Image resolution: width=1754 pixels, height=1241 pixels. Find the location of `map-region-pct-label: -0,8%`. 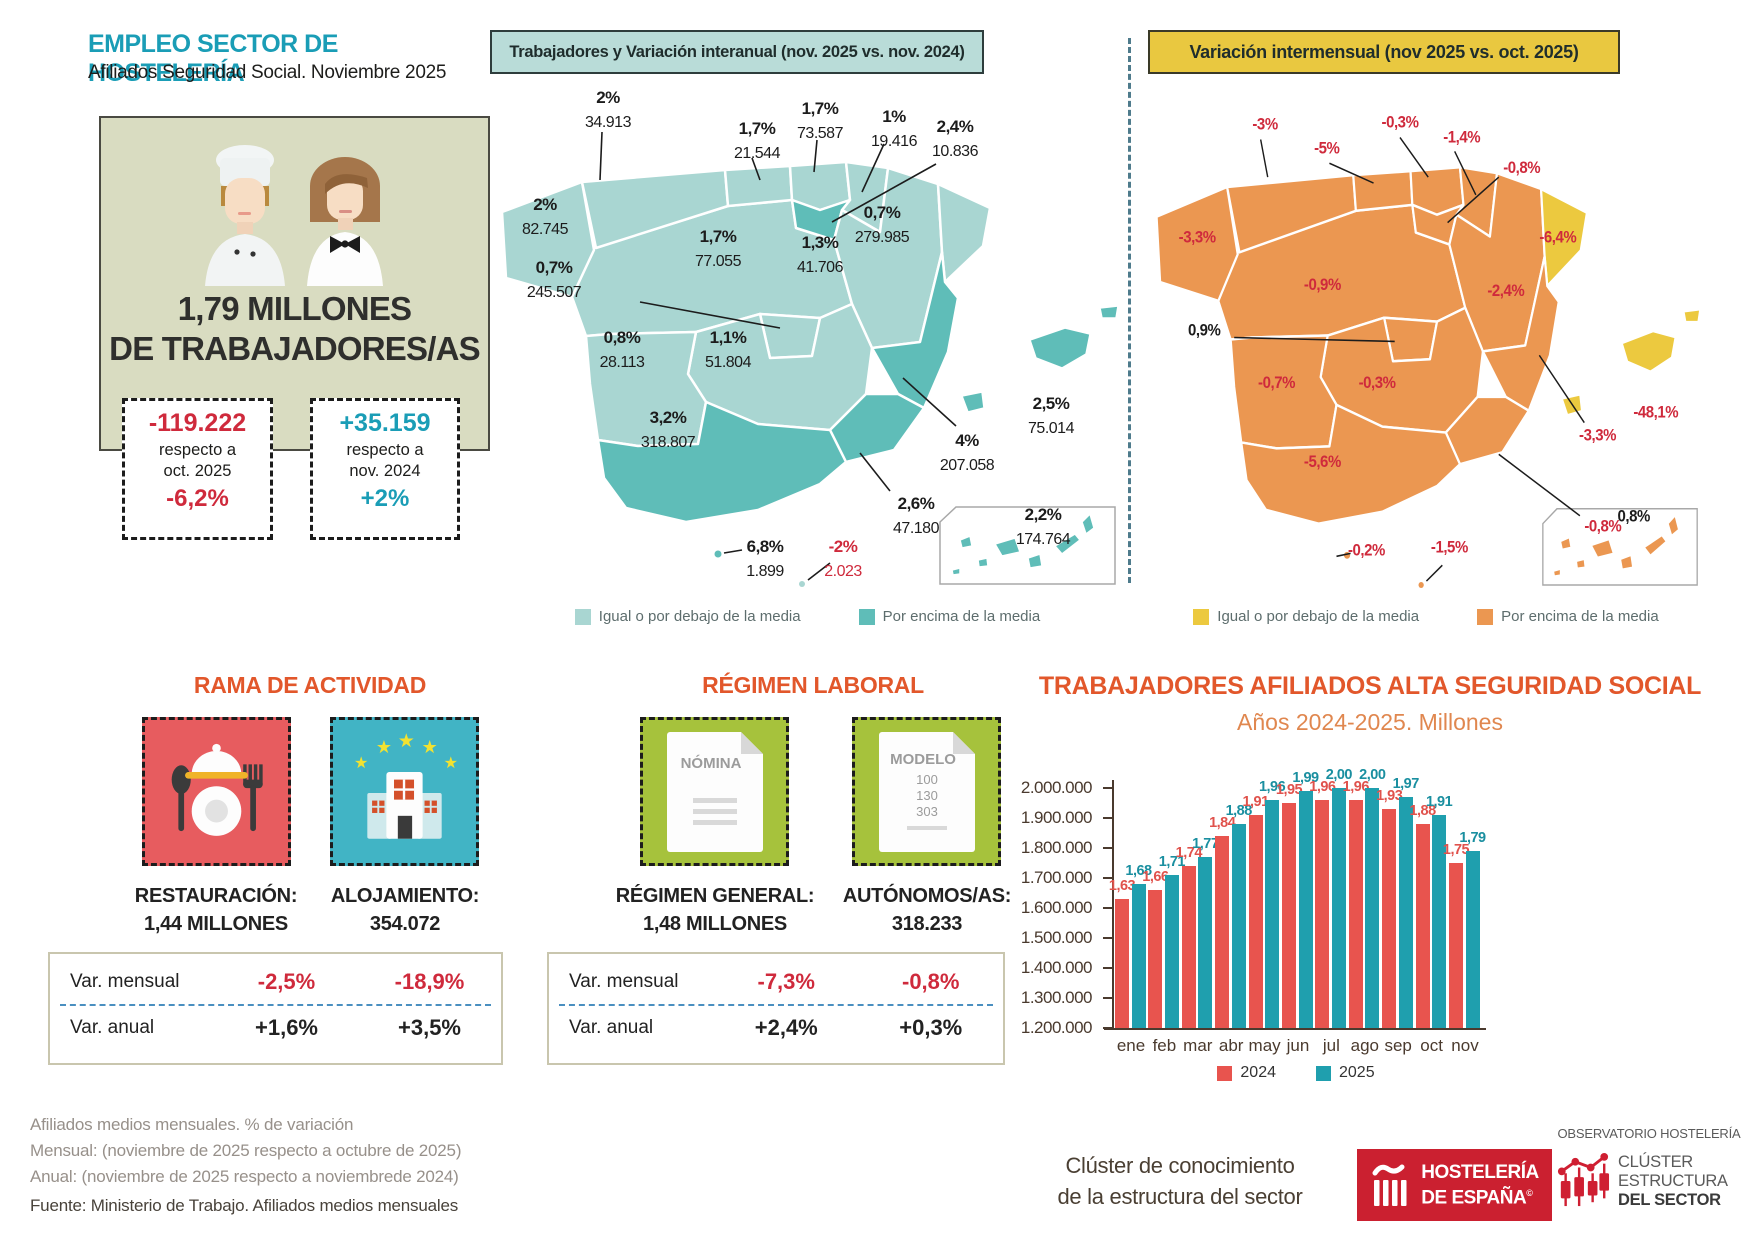

map-region-pct-label: -0,8% is located at coordinates (1602, 527).